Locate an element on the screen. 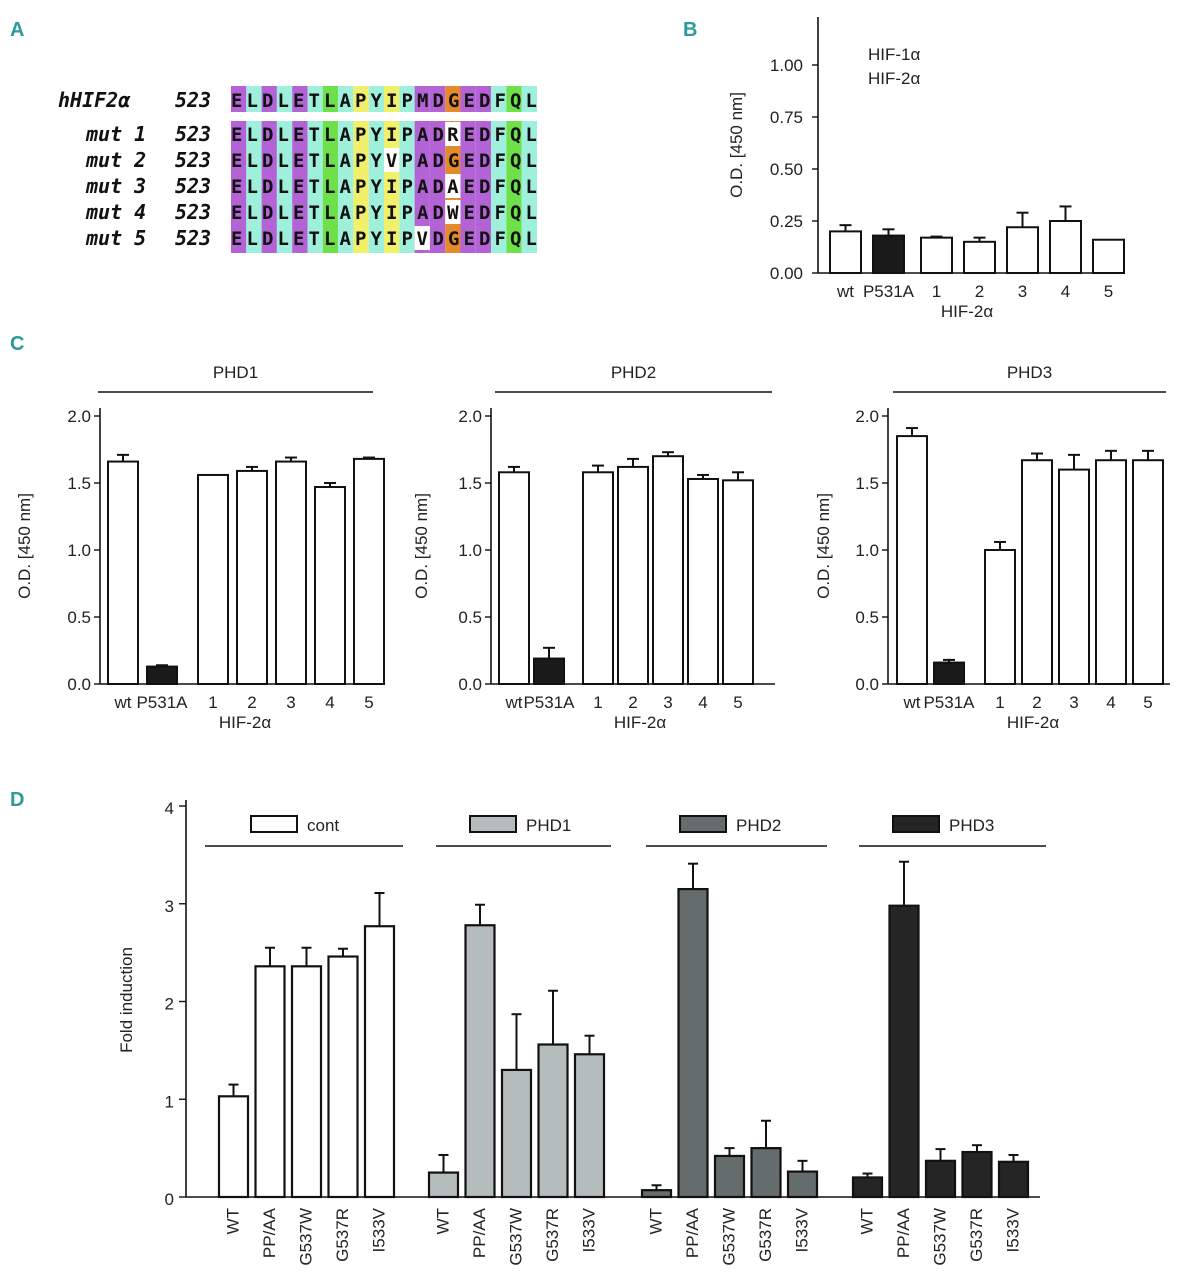 The image size is (1198, 1280). y-tick-label: 0 is located at coordinates (169, 1199).